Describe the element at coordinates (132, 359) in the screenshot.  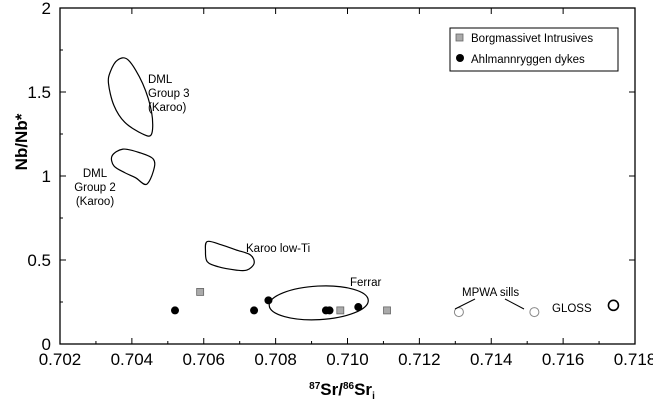
I see `x-tick-label-1: 0.704` at that location.